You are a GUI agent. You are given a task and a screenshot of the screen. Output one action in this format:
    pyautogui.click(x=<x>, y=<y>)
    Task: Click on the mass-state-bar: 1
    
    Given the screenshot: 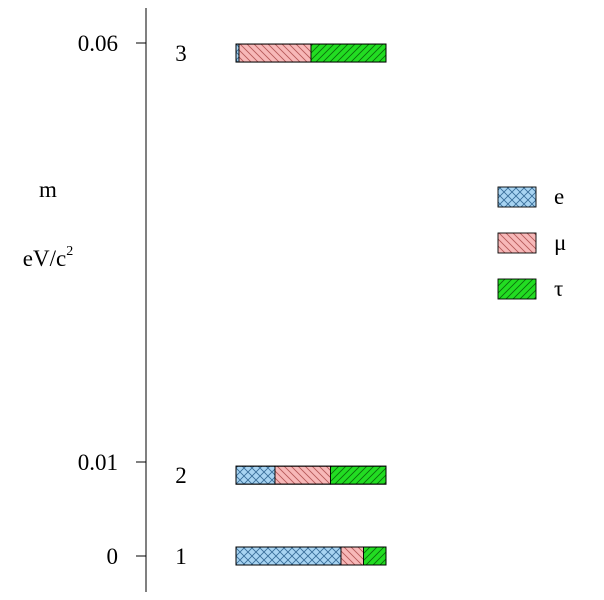 What is the action you would take?
    pyautogui.click(x=281, y=556)
    